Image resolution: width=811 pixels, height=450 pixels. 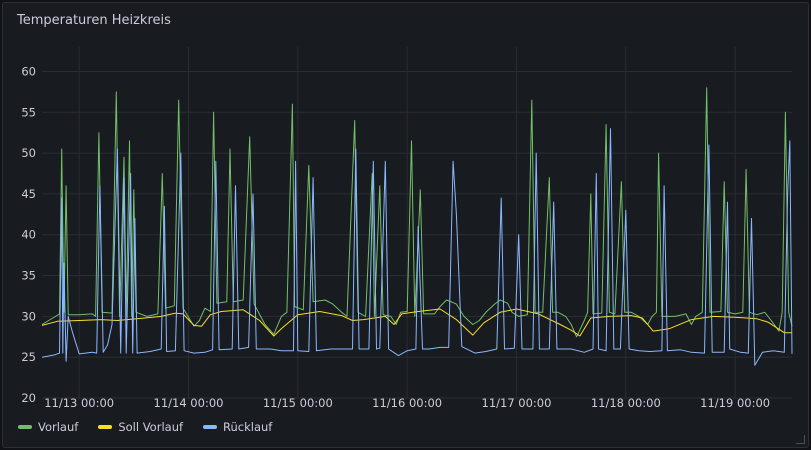 What do you see at coordinates (800, 439) in the screenshot?
I see `resize-handle-icon` at bounding box center [800, 439].